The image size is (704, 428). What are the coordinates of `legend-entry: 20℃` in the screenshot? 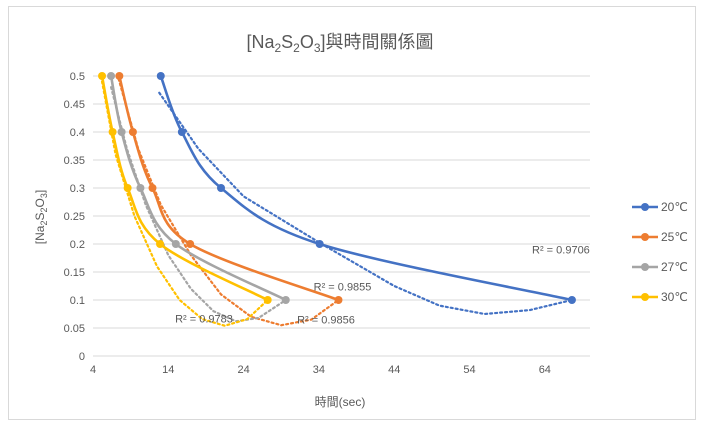 It's located at (674, 207).